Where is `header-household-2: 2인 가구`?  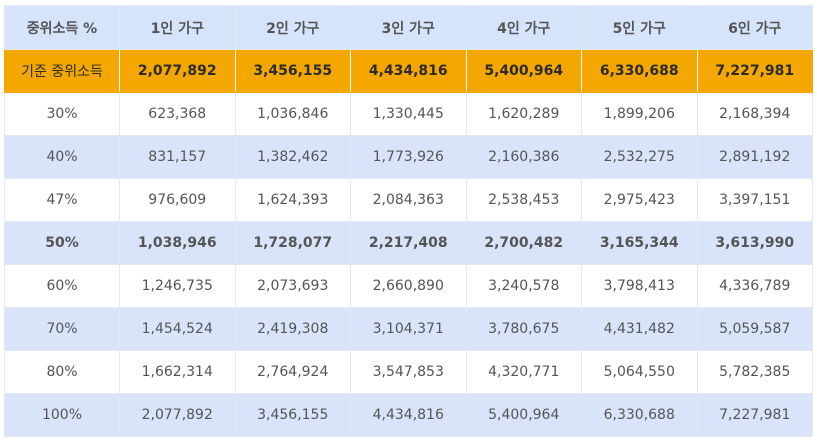 header-household-2: 2인 가구 is located at coordinates (292, 27).